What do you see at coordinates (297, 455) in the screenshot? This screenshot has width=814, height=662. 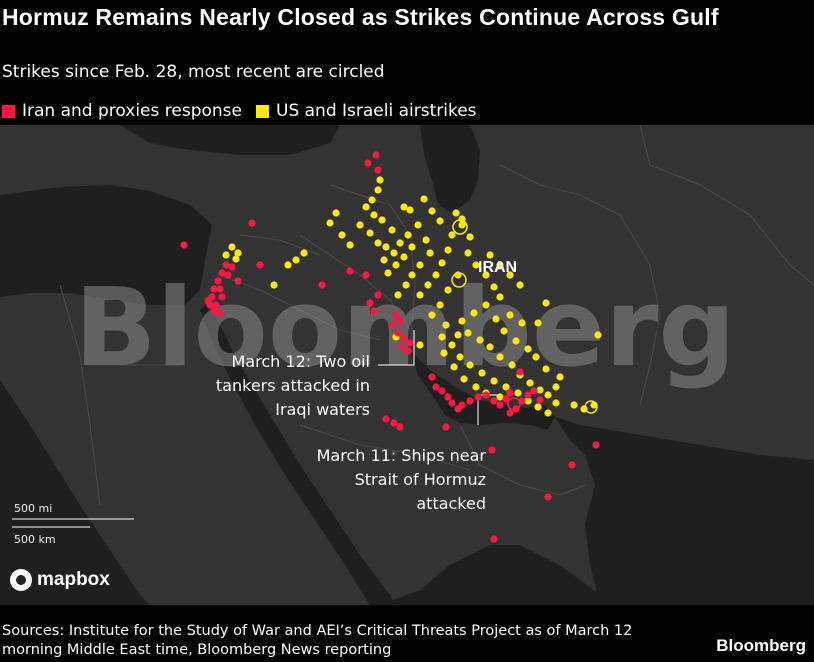 I see `red-sea` at bounding box center [297, 455].